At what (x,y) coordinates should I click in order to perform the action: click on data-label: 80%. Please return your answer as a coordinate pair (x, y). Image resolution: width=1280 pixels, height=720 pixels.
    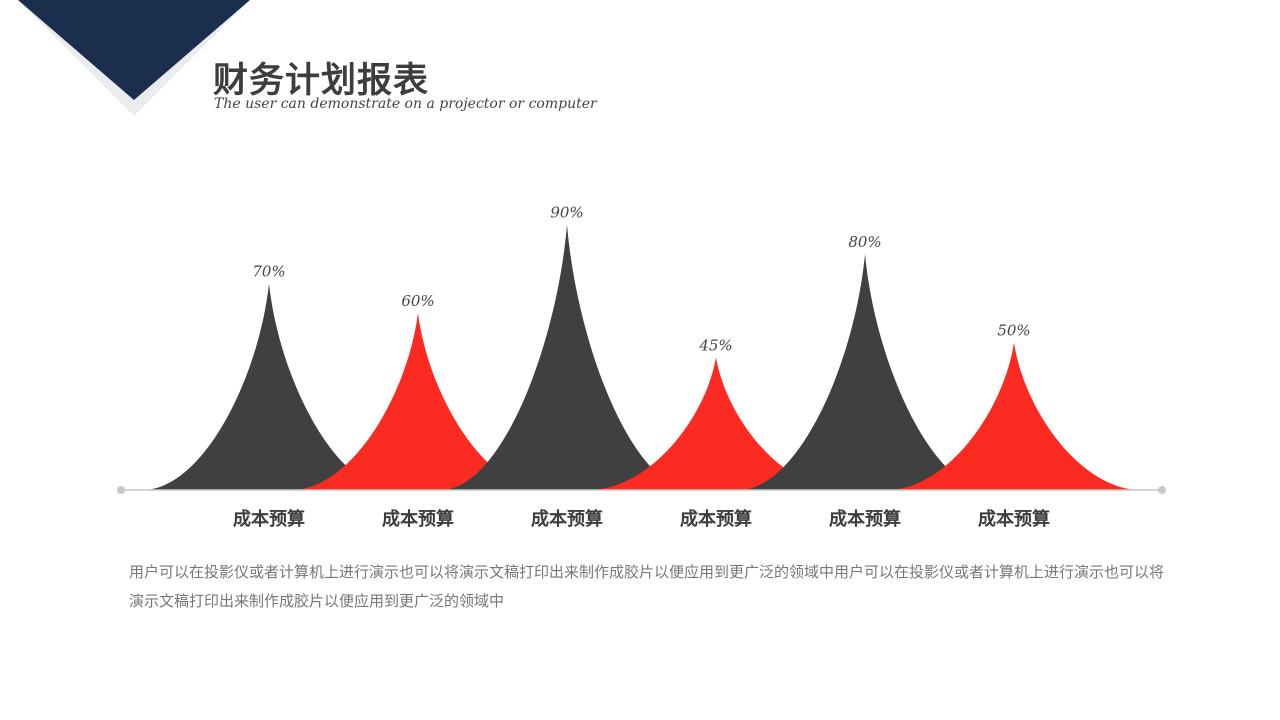
    Looking at the image, I should click on (864, 242).